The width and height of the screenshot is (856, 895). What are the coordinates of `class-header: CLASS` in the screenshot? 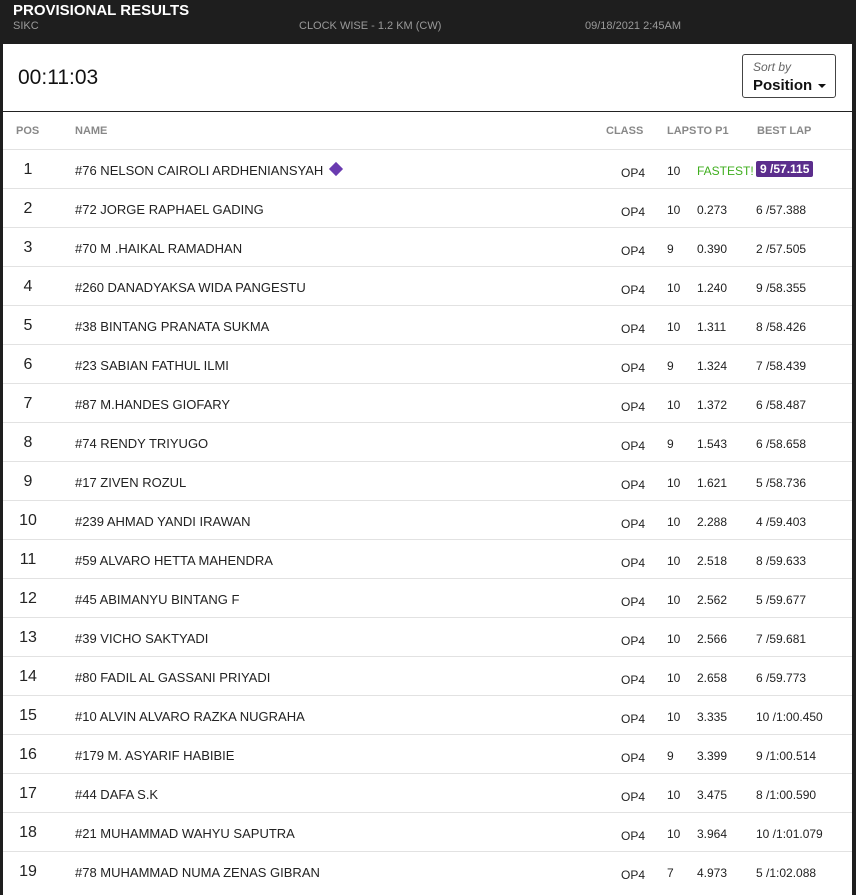 It's located at (625, 131).